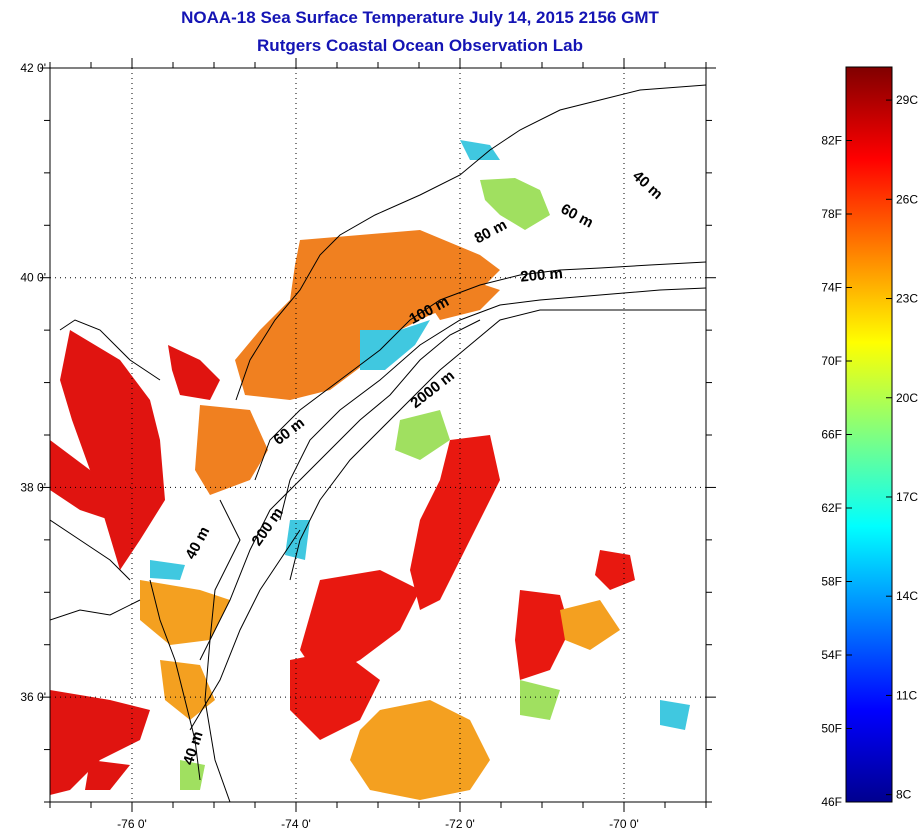 This screenshot has width=920, height=832. I want to click on colorbar-f-label: 58F, so click(831, 582).